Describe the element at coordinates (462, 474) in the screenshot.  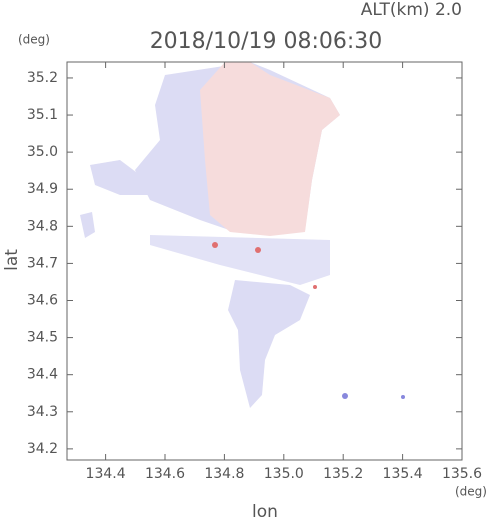
I see `x-tick-label: 135.6` at that location.